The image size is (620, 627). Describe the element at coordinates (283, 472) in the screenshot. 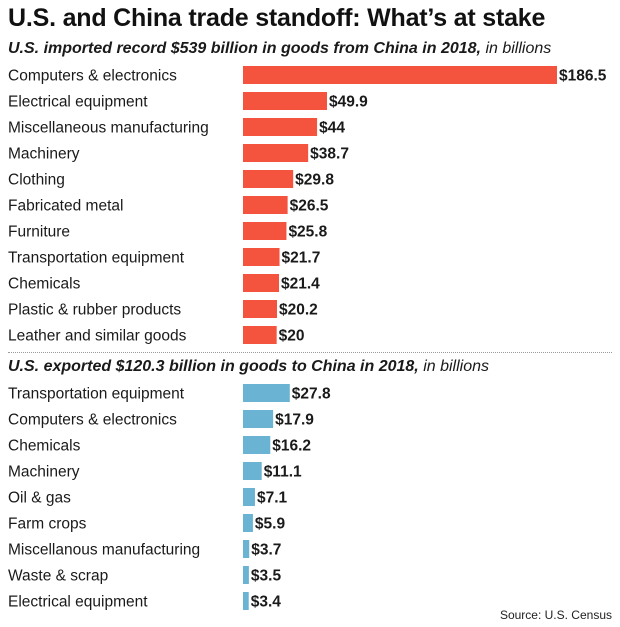

I see `exports-value-label: $11.1` at that location.